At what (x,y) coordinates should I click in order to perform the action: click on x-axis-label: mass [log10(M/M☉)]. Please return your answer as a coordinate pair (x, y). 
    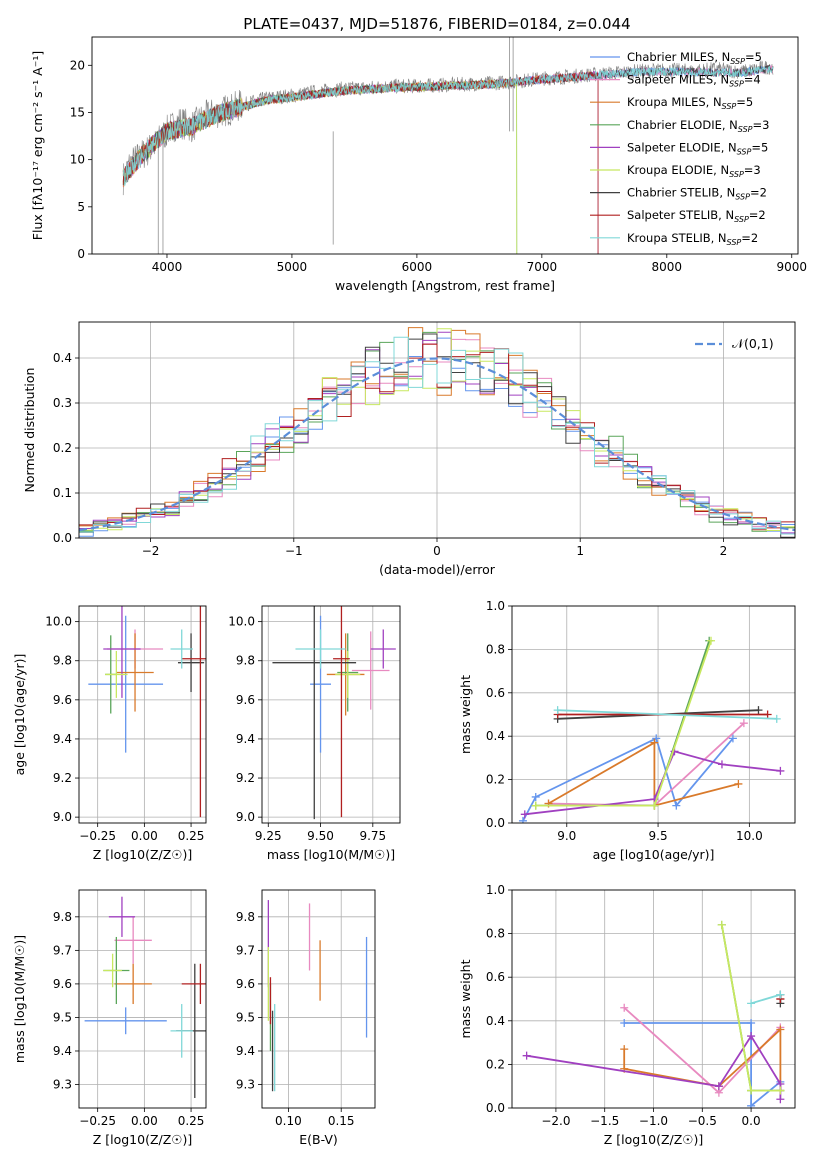
    Looking at the image, I should click on (331, 854).